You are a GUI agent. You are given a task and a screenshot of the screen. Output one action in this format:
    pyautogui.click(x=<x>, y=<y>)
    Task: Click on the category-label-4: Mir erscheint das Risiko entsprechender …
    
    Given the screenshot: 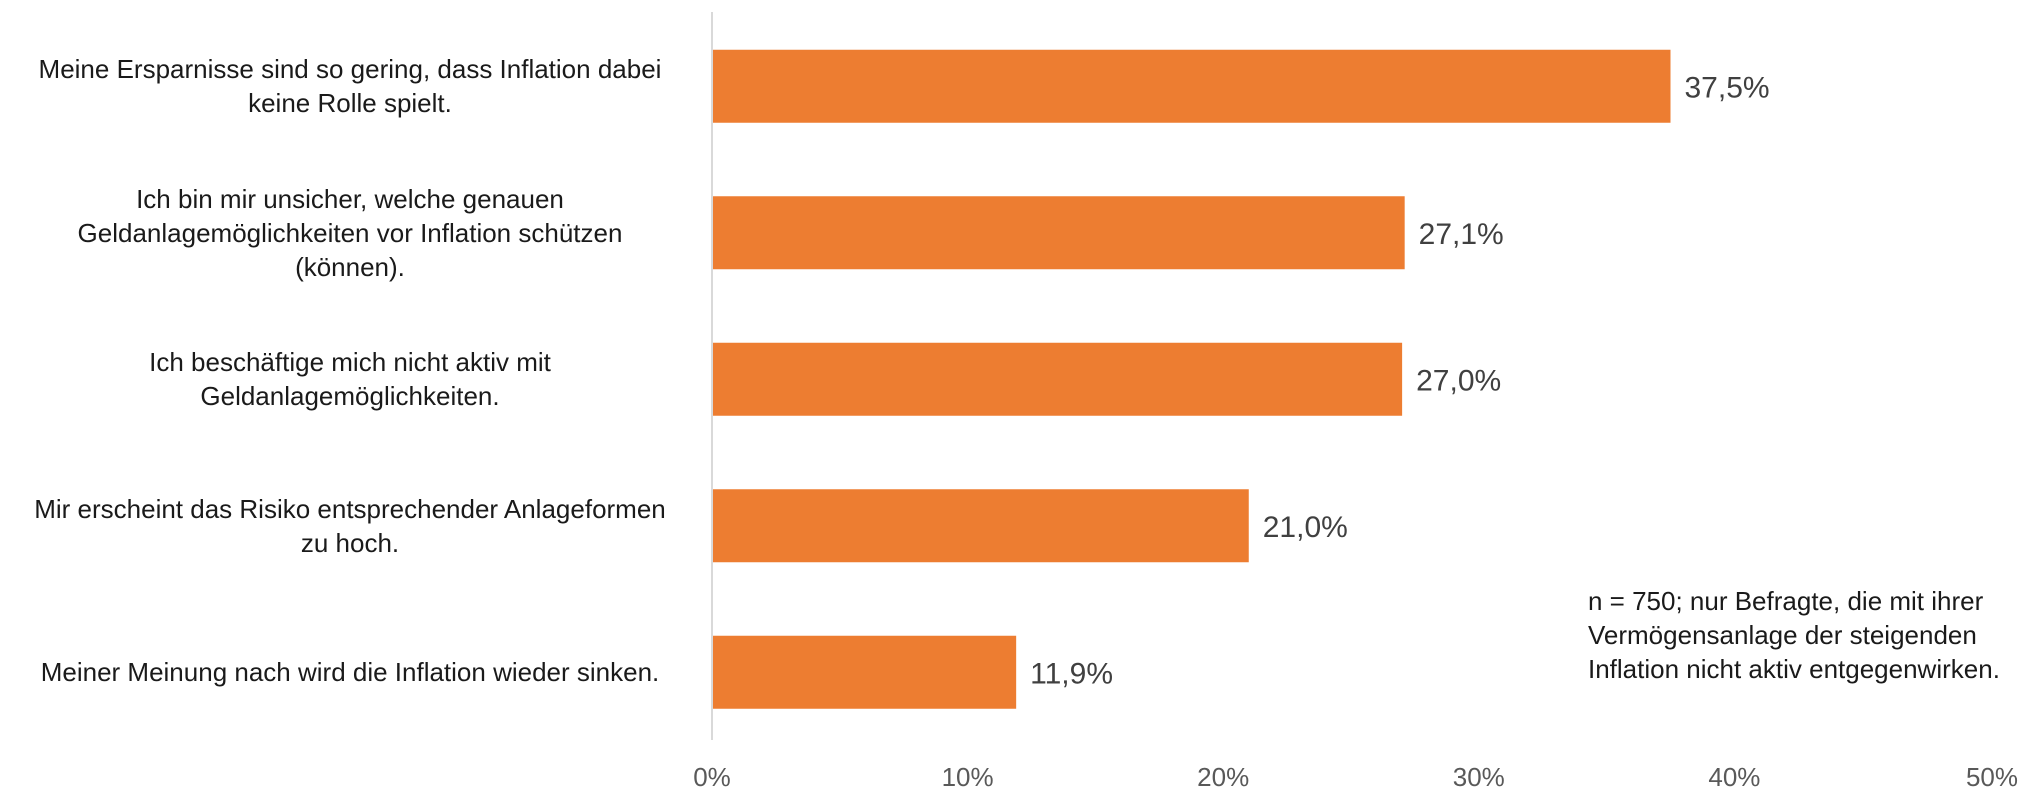 What is the action you would take?
    pyautogui.click(x=350, y=526)
    